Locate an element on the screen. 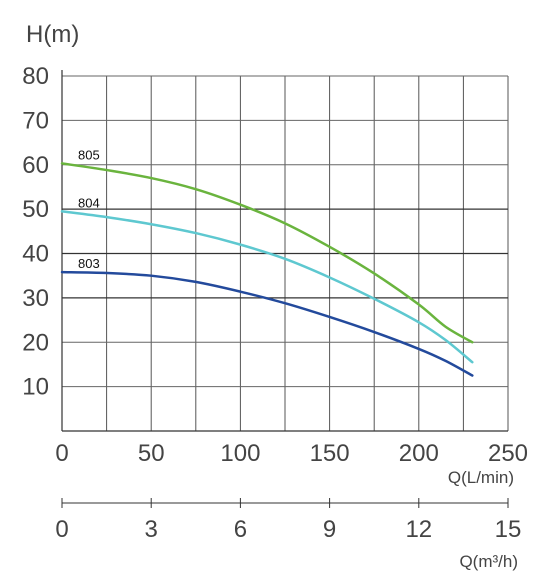 This screenshot has width=536, height=572. y-tick-label: 60 is located at coordinates (35, 165).